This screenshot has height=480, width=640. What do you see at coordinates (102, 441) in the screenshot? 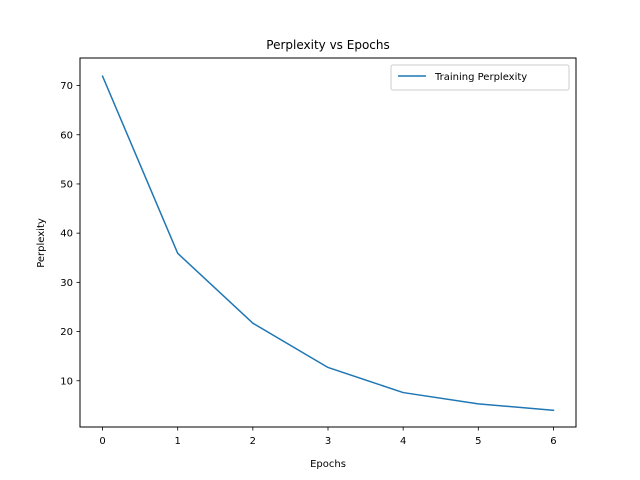
I see `x-tick-label: 0` at bounding box center [102, 441].